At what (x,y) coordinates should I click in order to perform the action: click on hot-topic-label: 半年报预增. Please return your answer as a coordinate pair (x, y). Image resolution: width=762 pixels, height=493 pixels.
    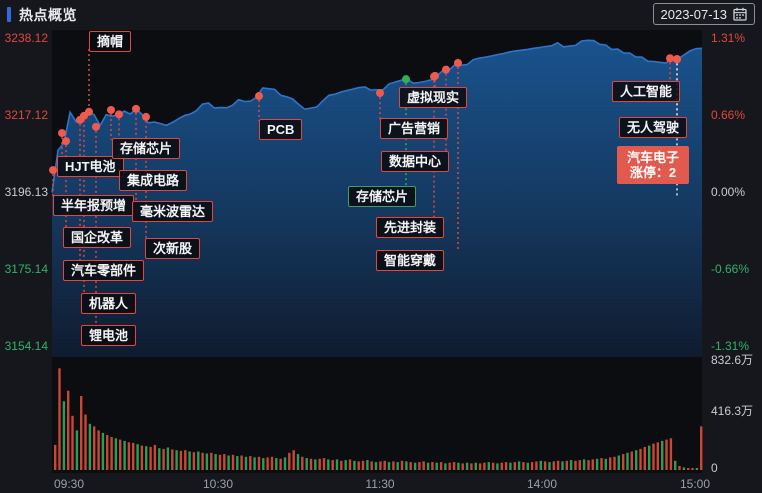
    Looking at the image, I should click on (94, 205).